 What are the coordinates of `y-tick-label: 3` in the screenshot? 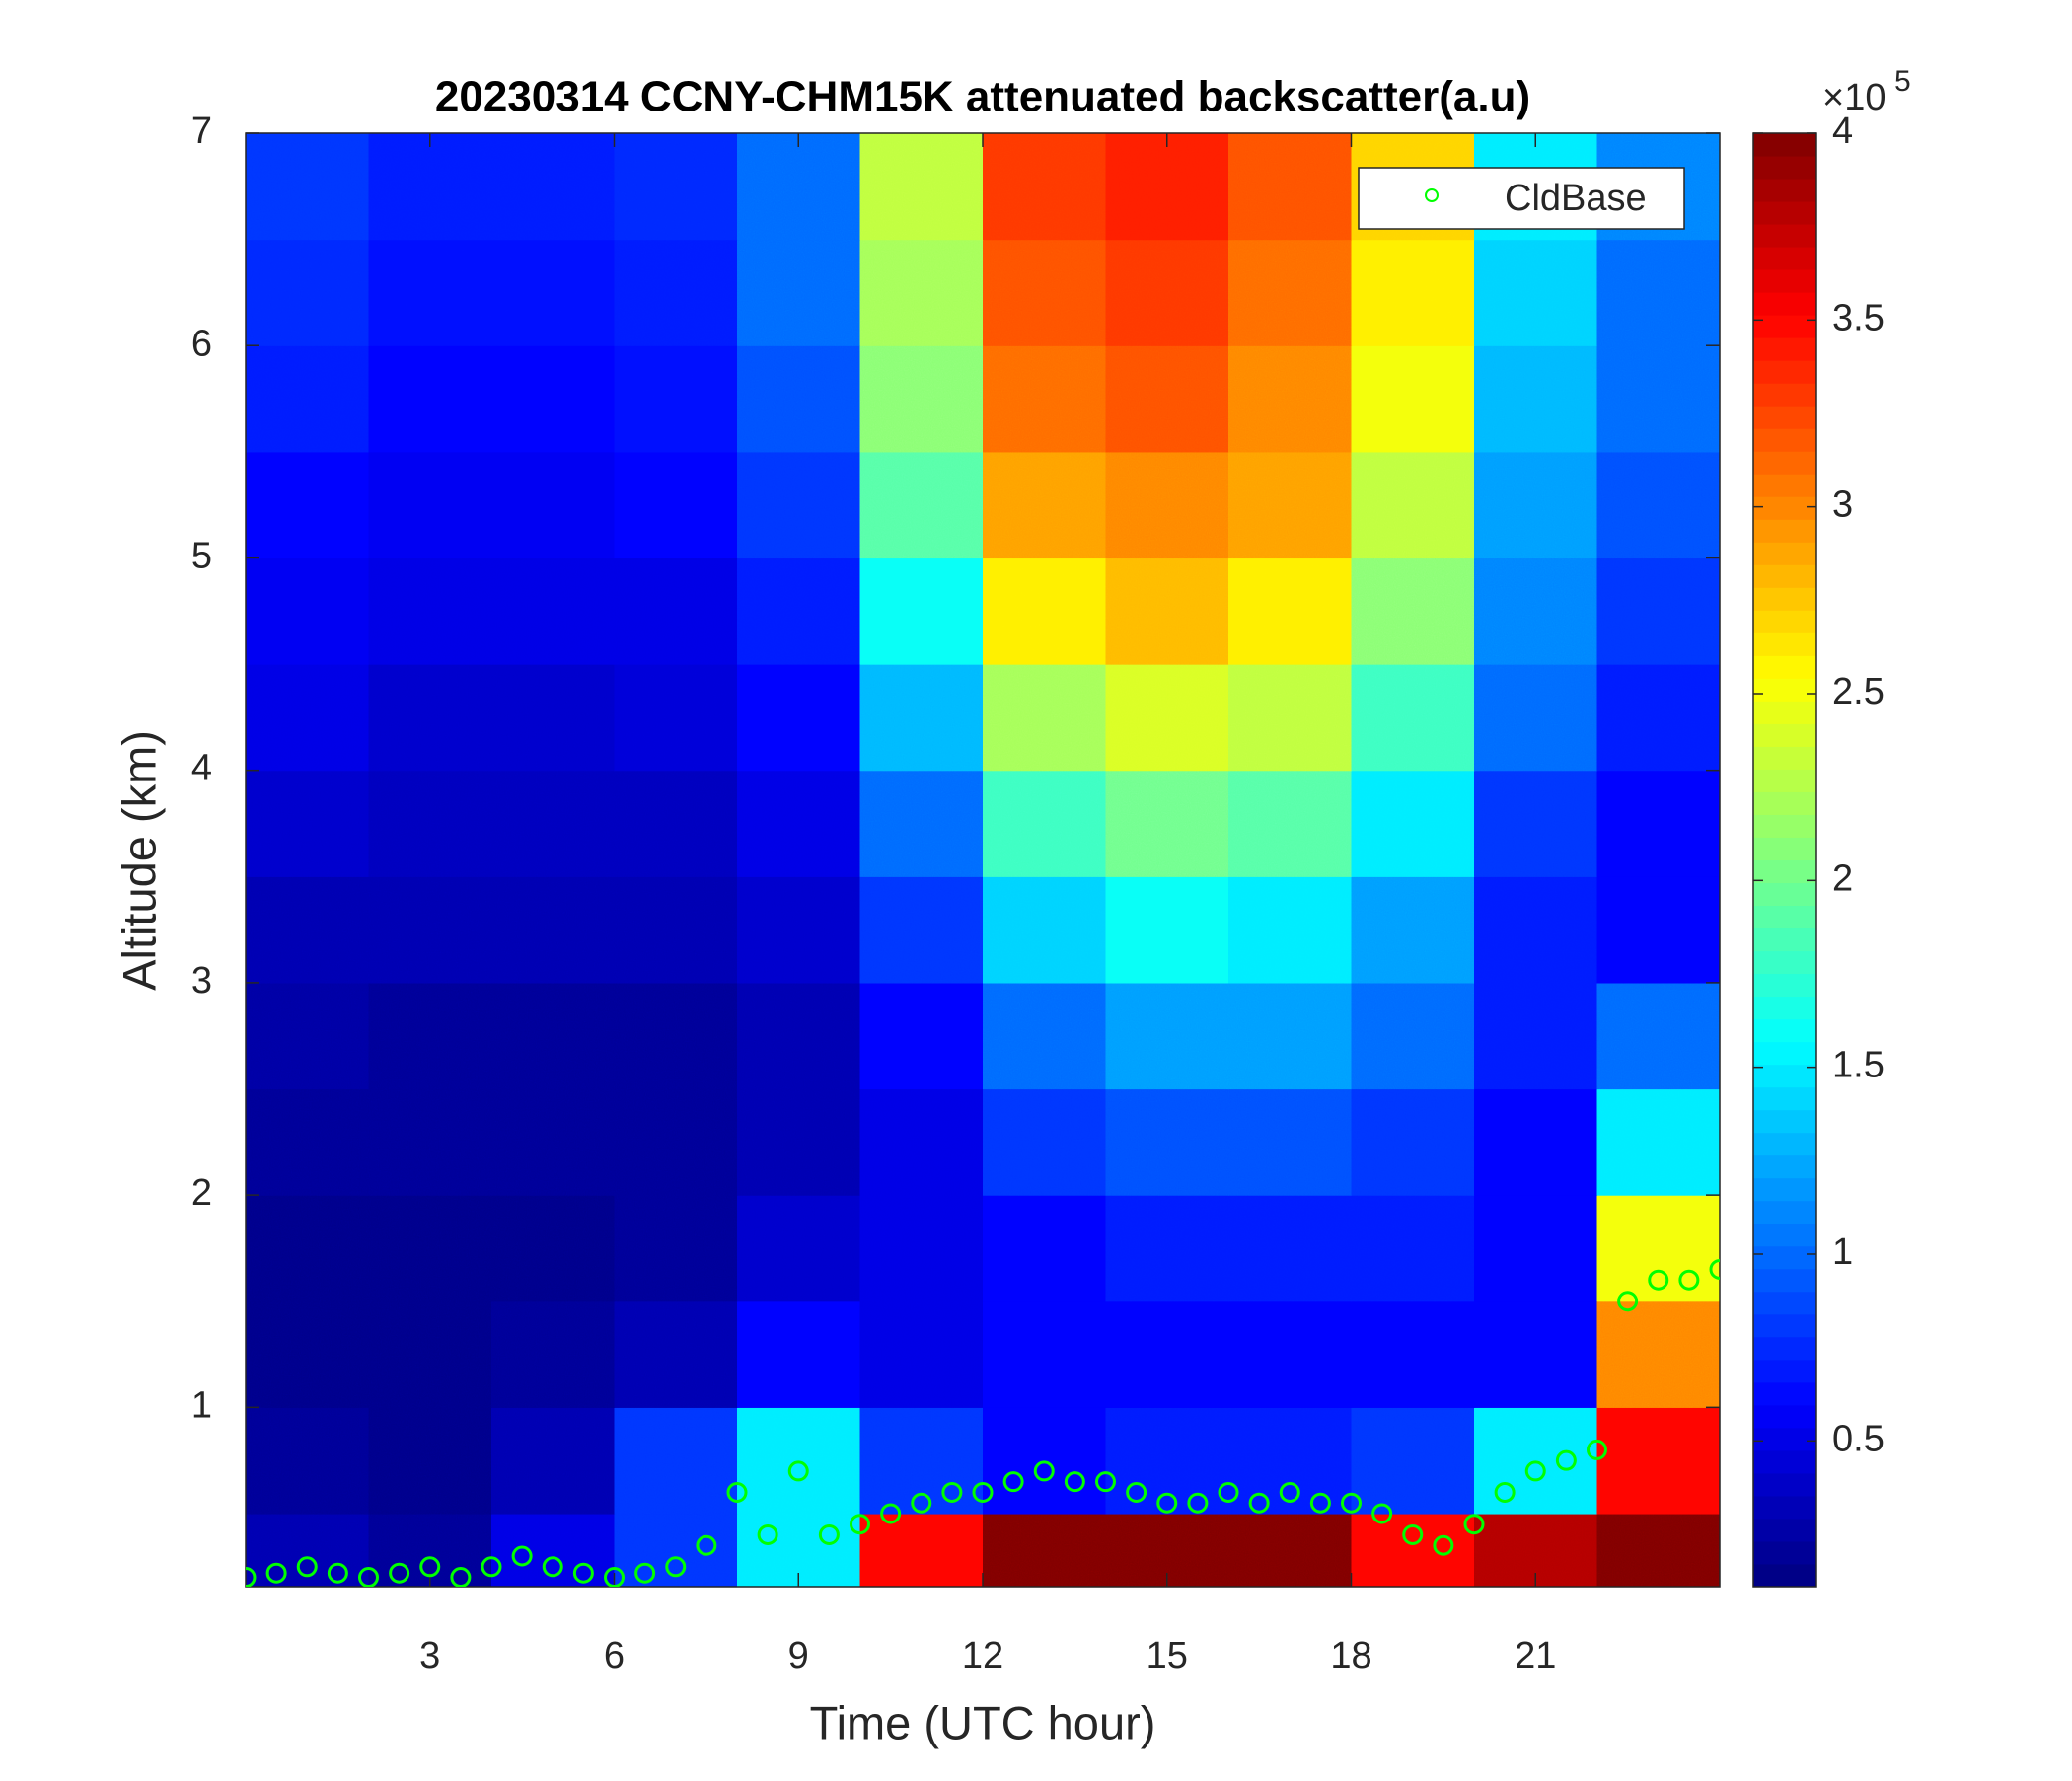 It's located at (202, 981).